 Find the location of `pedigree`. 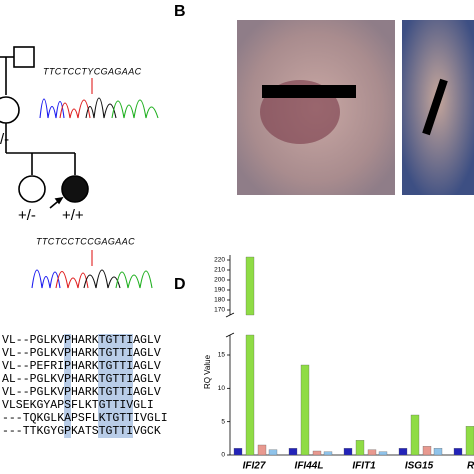

pedigree is located at coordinates (44, 127).